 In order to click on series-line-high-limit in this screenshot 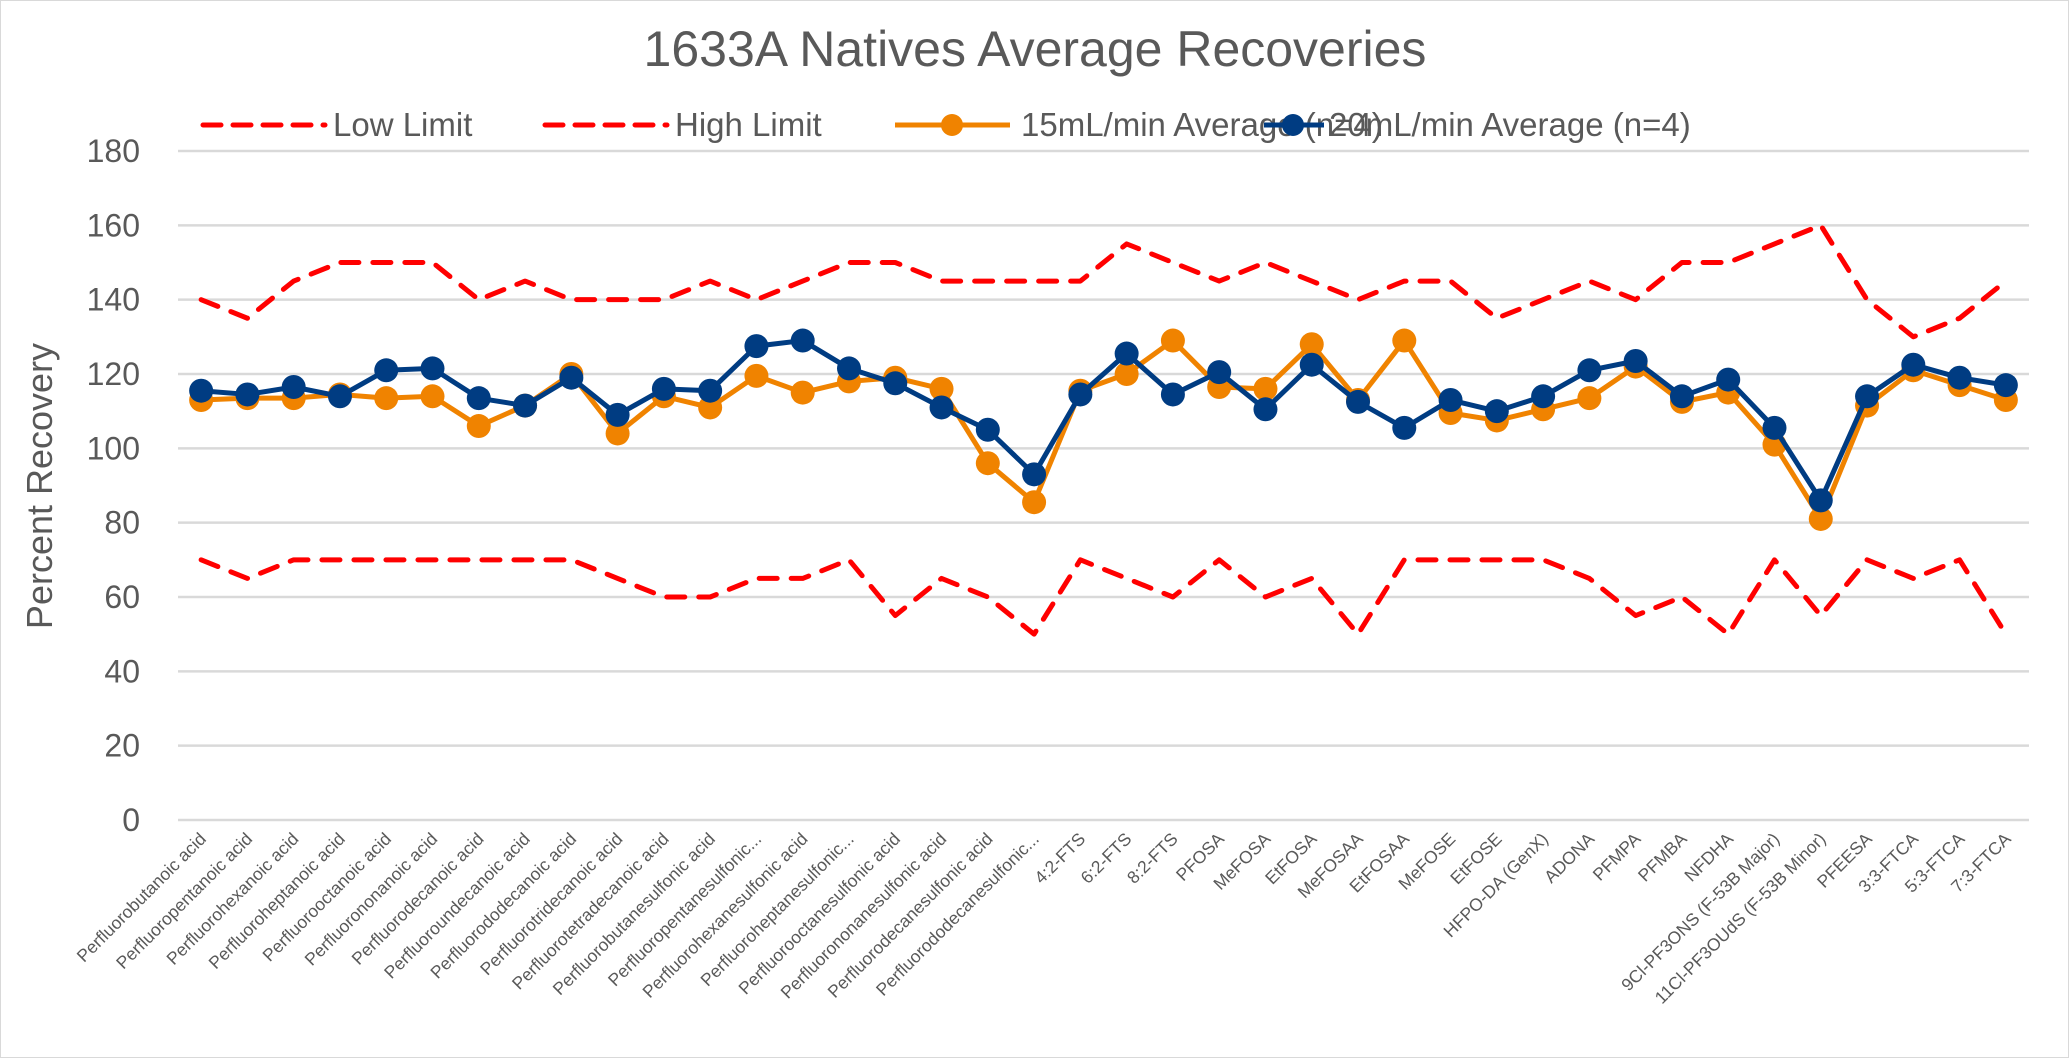, I will do `click(1103, 281)`.